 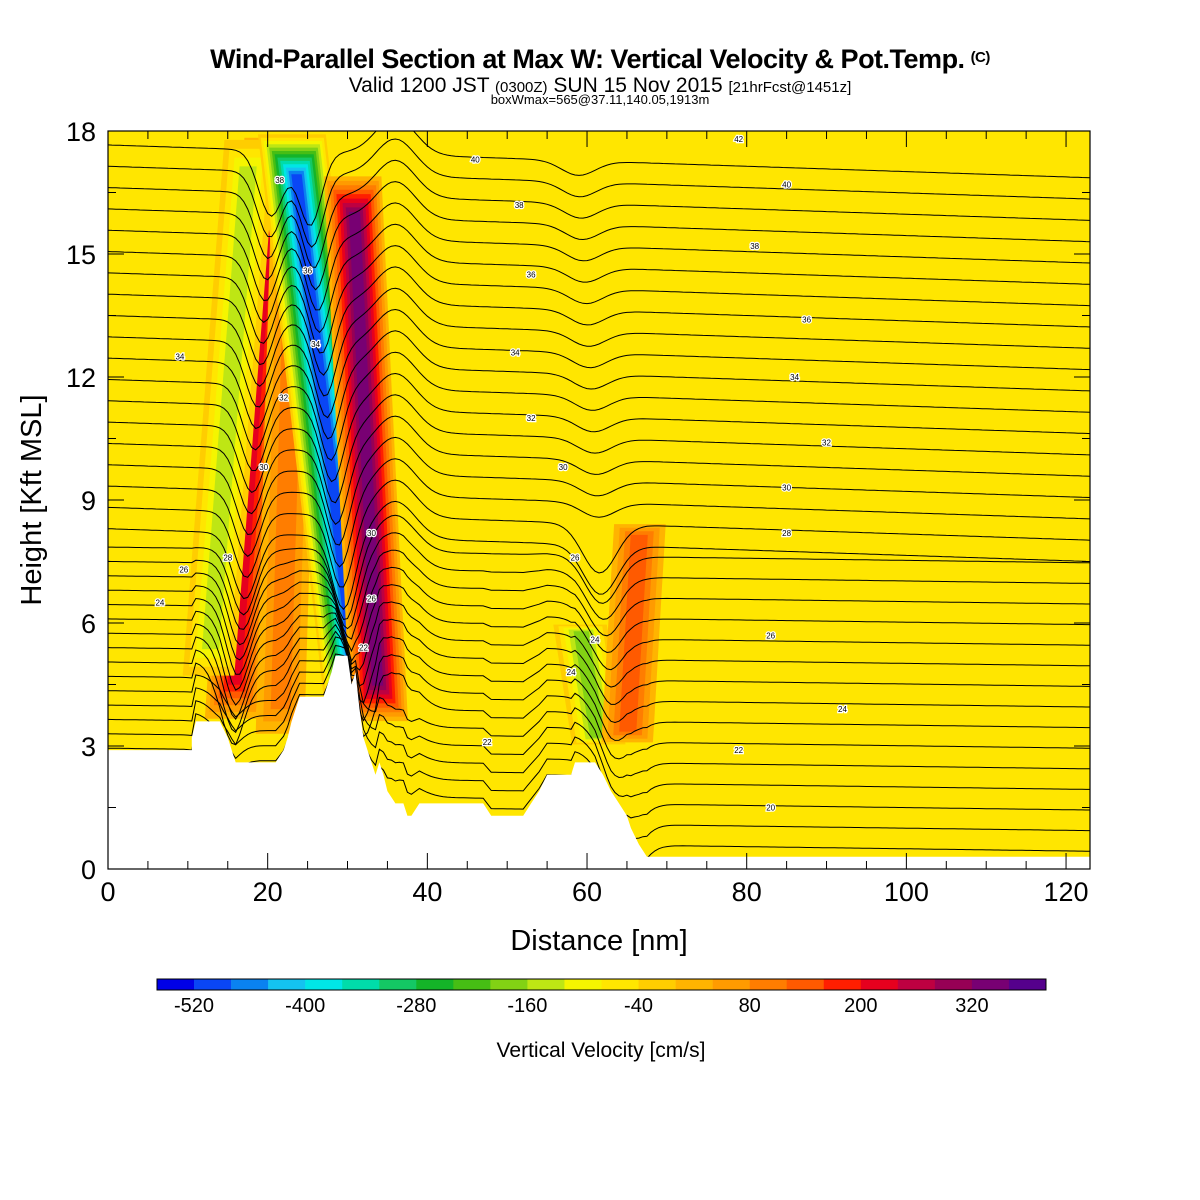 I want to click on subtitle-utc: (0300Z), so click(x=521, y=87).